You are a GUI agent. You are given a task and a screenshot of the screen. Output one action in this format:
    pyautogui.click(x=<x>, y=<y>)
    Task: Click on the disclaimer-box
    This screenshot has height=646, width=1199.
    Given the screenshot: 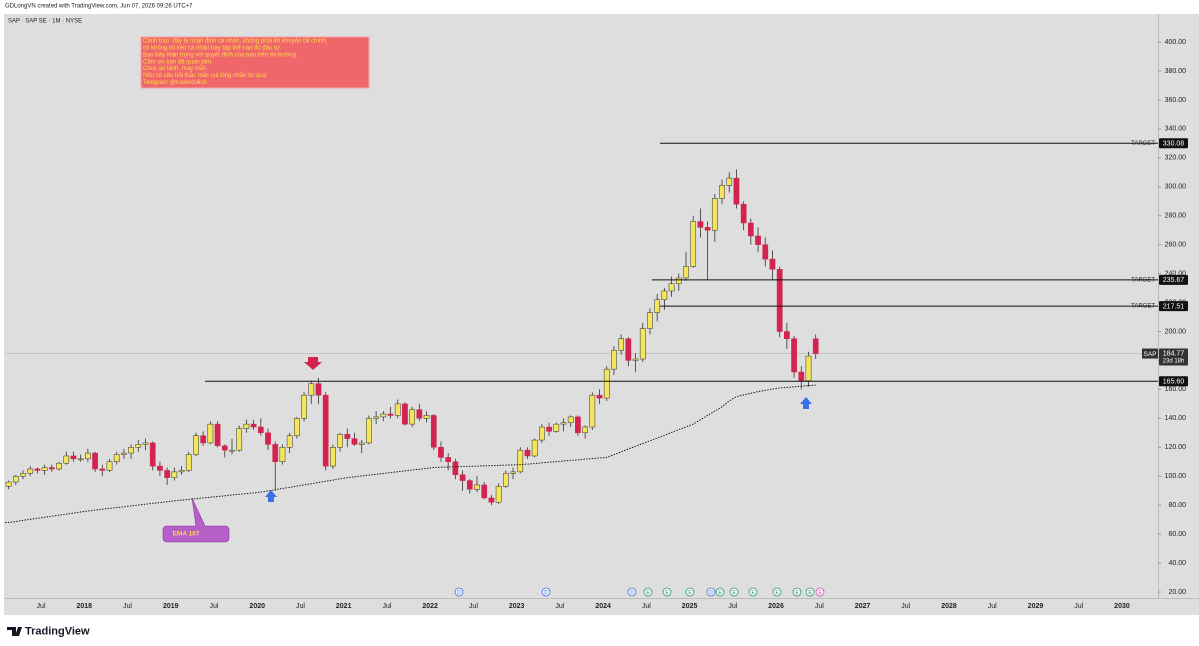 What is the action you would take?
    pyautogui.click(x=255, y=62)
    